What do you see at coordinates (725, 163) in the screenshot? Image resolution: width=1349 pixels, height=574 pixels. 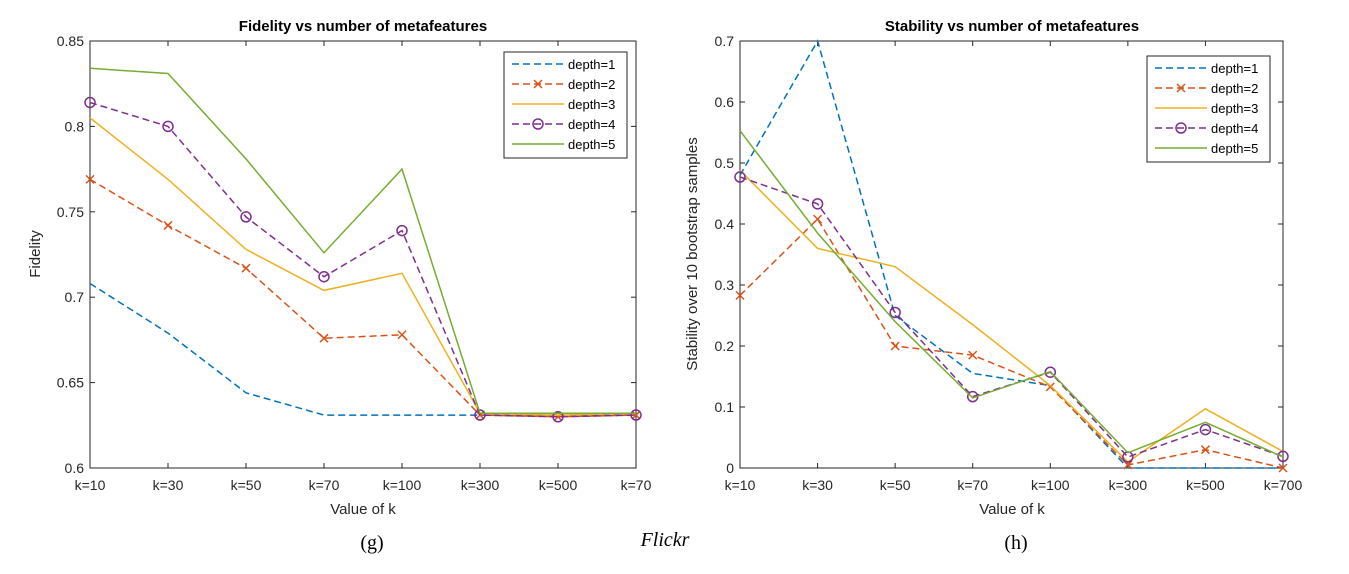 I see `stability-y-tick-label: 0.5` at bounding box center [725, 163].